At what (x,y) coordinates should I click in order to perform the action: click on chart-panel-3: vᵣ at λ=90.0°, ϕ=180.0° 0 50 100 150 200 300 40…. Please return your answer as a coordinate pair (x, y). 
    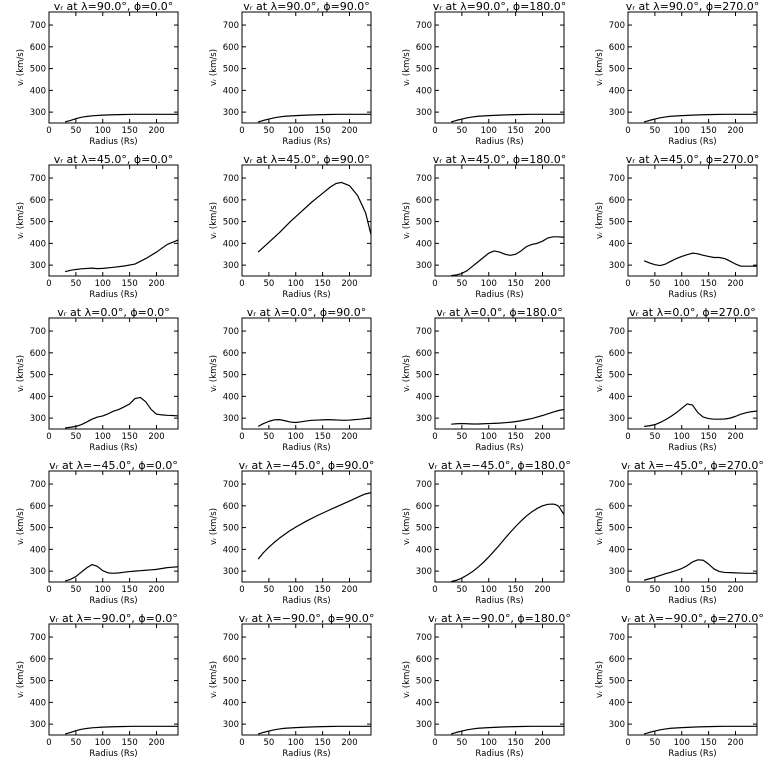
    Looking at the image, I should click on (484, 73).